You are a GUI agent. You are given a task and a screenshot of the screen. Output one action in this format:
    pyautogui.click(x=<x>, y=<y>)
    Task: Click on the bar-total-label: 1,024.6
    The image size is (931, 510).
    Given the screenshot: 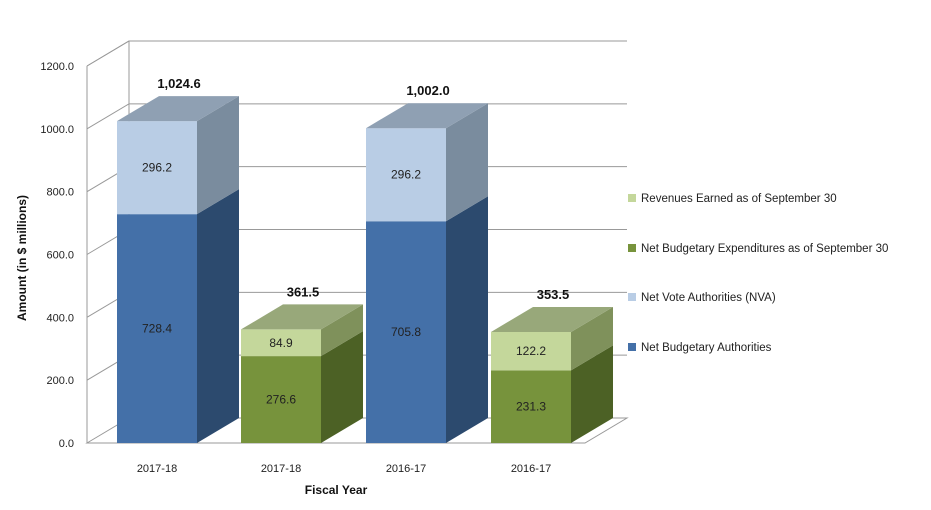 What is the action you would take?
    pyautogui.click(x=178, y=83)
    